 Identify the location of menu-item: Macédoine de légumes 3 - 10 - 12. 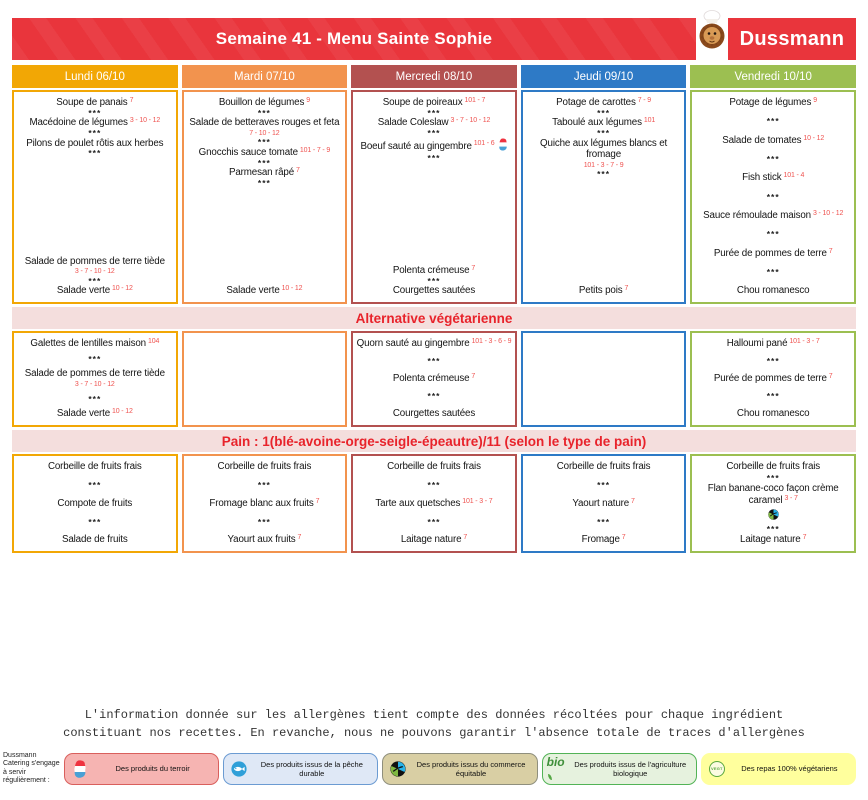
(95, 123).